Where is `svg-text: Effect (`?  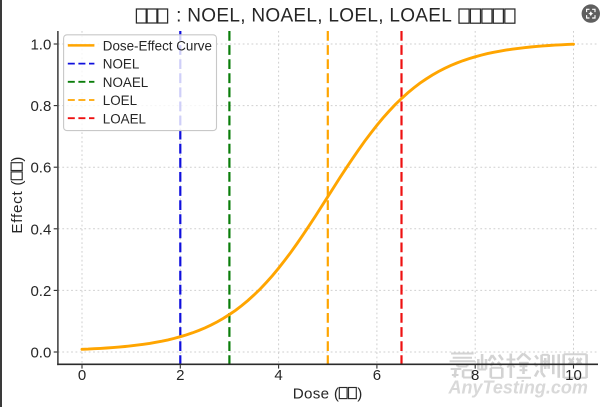
svg-text: Effect ( is located at coordinates (17, 207).